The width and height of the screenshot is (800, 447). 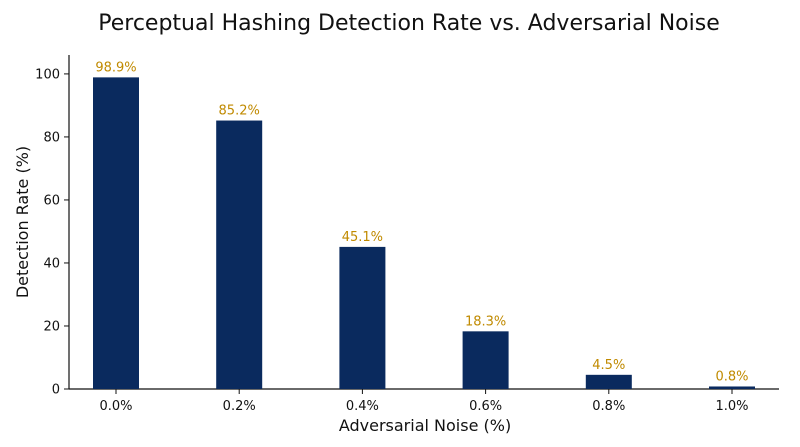 I want to click on x-tick-label: 0.2%, so click(x=239, y=406).